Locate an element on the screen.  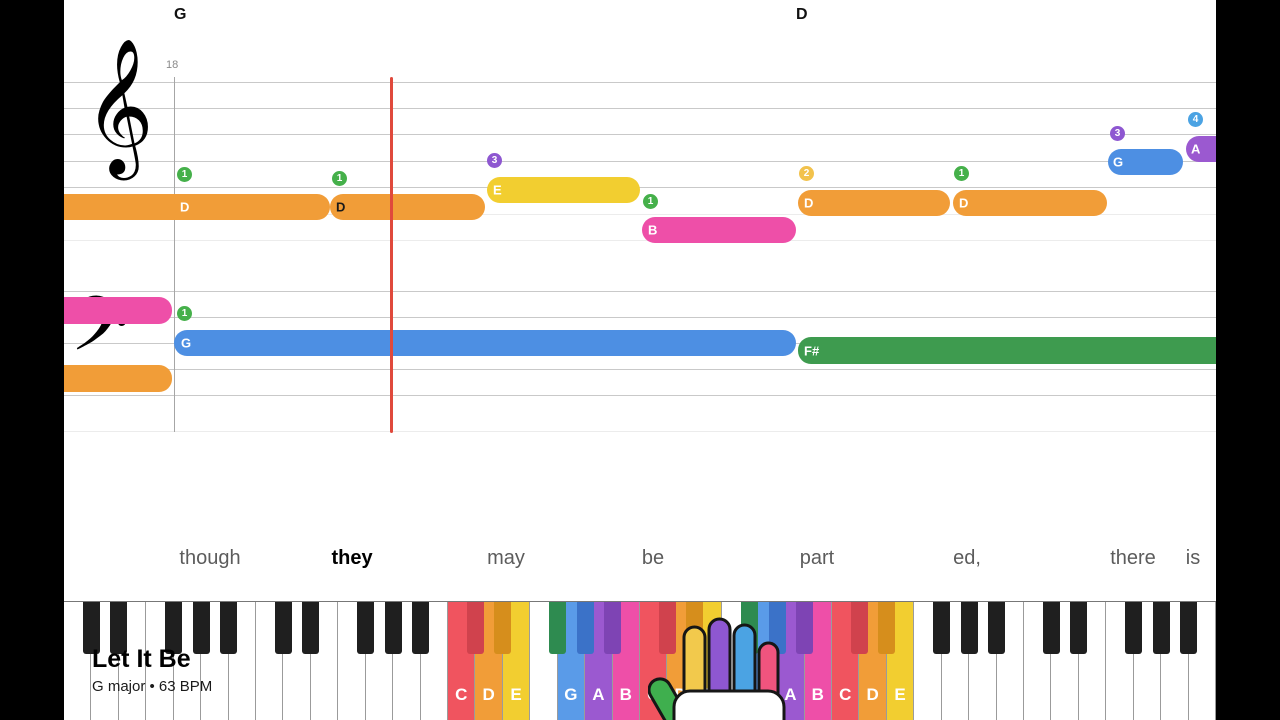
note-label: F# is located at coordinates (812, 350).